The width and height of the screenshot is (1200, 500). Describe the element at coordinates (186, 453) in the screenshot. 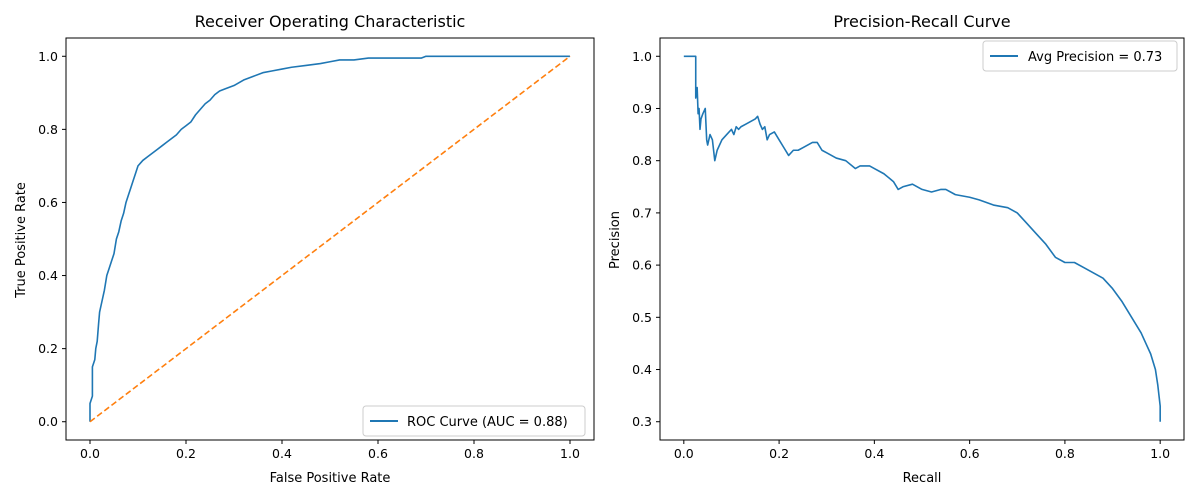

I see `roc-x-tick-label: 0.2` at that location.